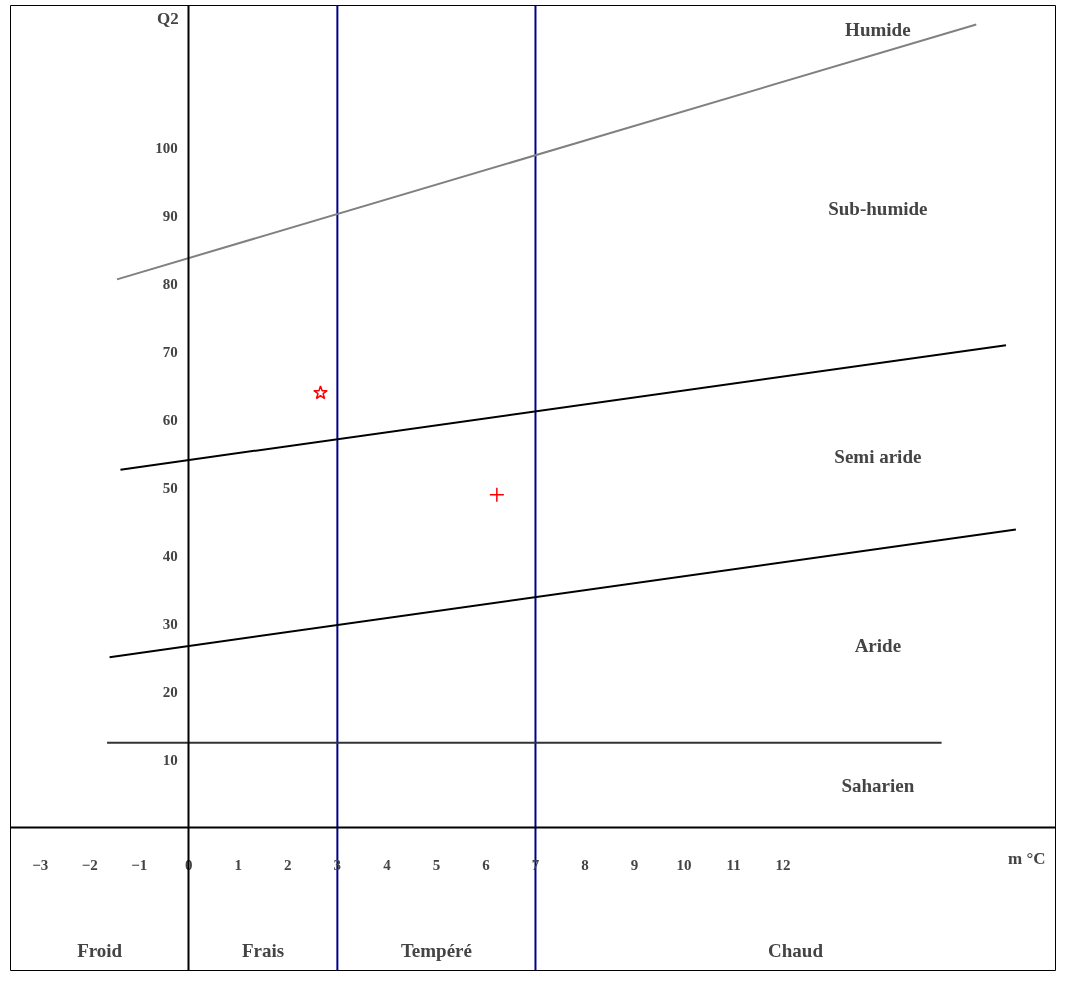 Image resolution: width=1078 pixels, height=996 pixels. What do you see at coordinates (100, 950) in the screenshot?
I see `annotation: Froid` at bounding box center [100, 950].